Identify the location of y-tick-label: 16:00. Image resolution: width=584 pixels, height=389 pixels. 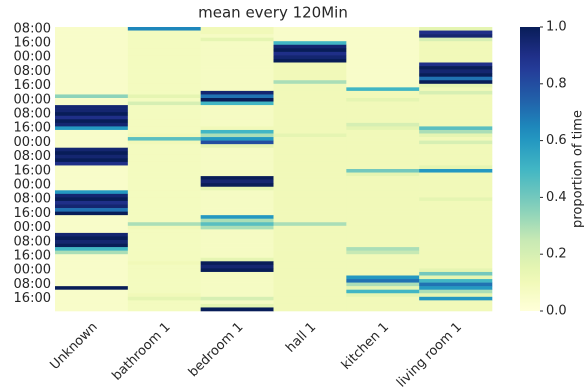
(32, 255).